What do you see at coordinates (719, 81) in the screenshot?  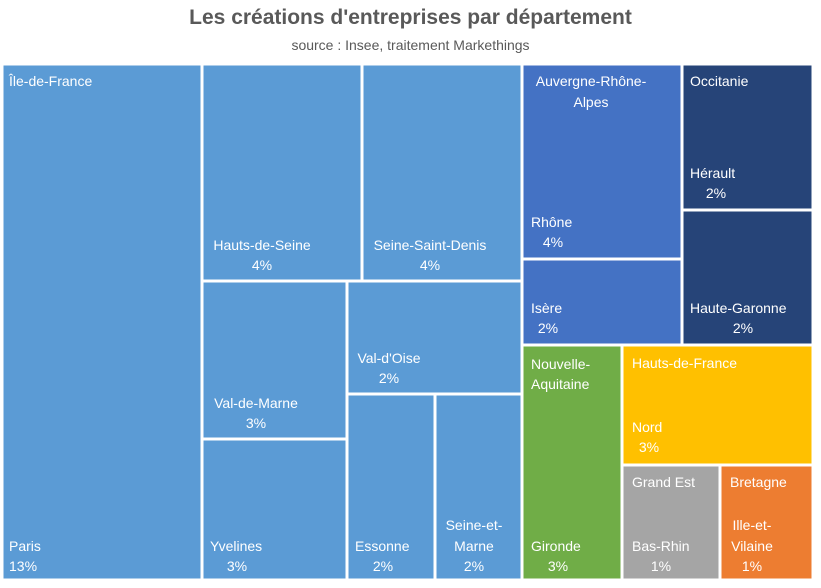 I see `group-label: Occitanie` at bounding box center [719, 81].